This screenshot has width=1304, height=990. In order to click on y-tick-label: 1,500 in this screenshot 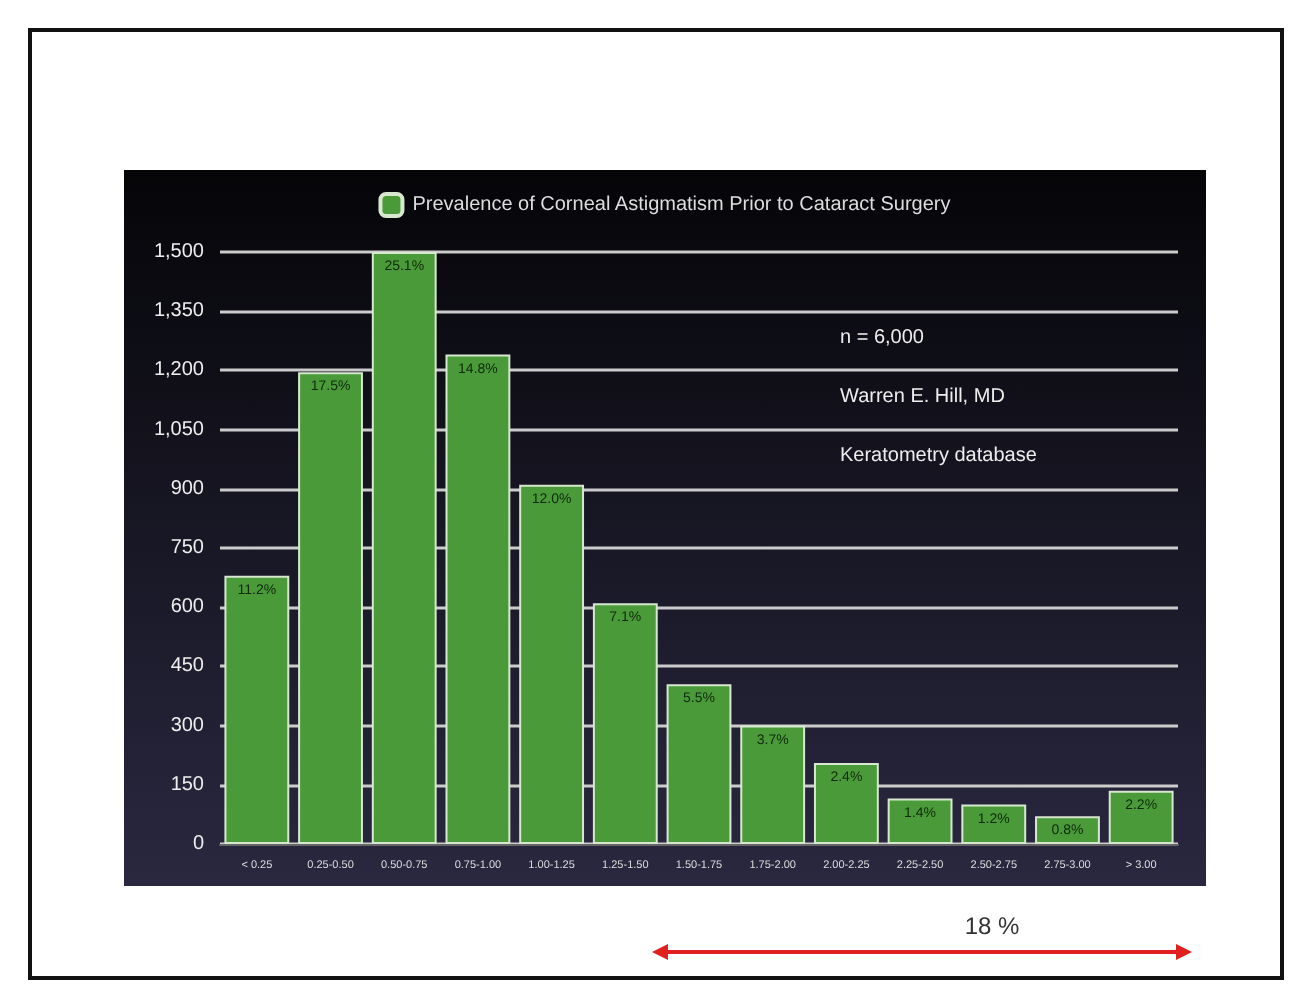, I will do `click(179, 252)`.